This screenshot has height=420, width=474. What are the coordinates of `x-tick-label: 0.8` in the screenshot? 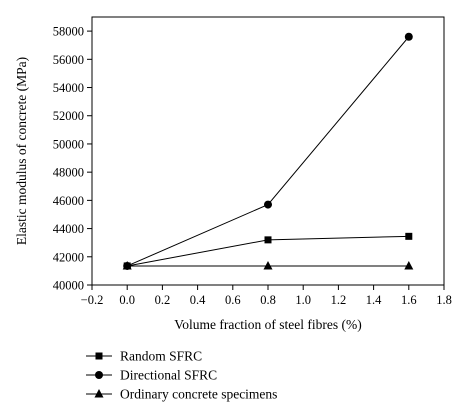 It's located at (268, 300).